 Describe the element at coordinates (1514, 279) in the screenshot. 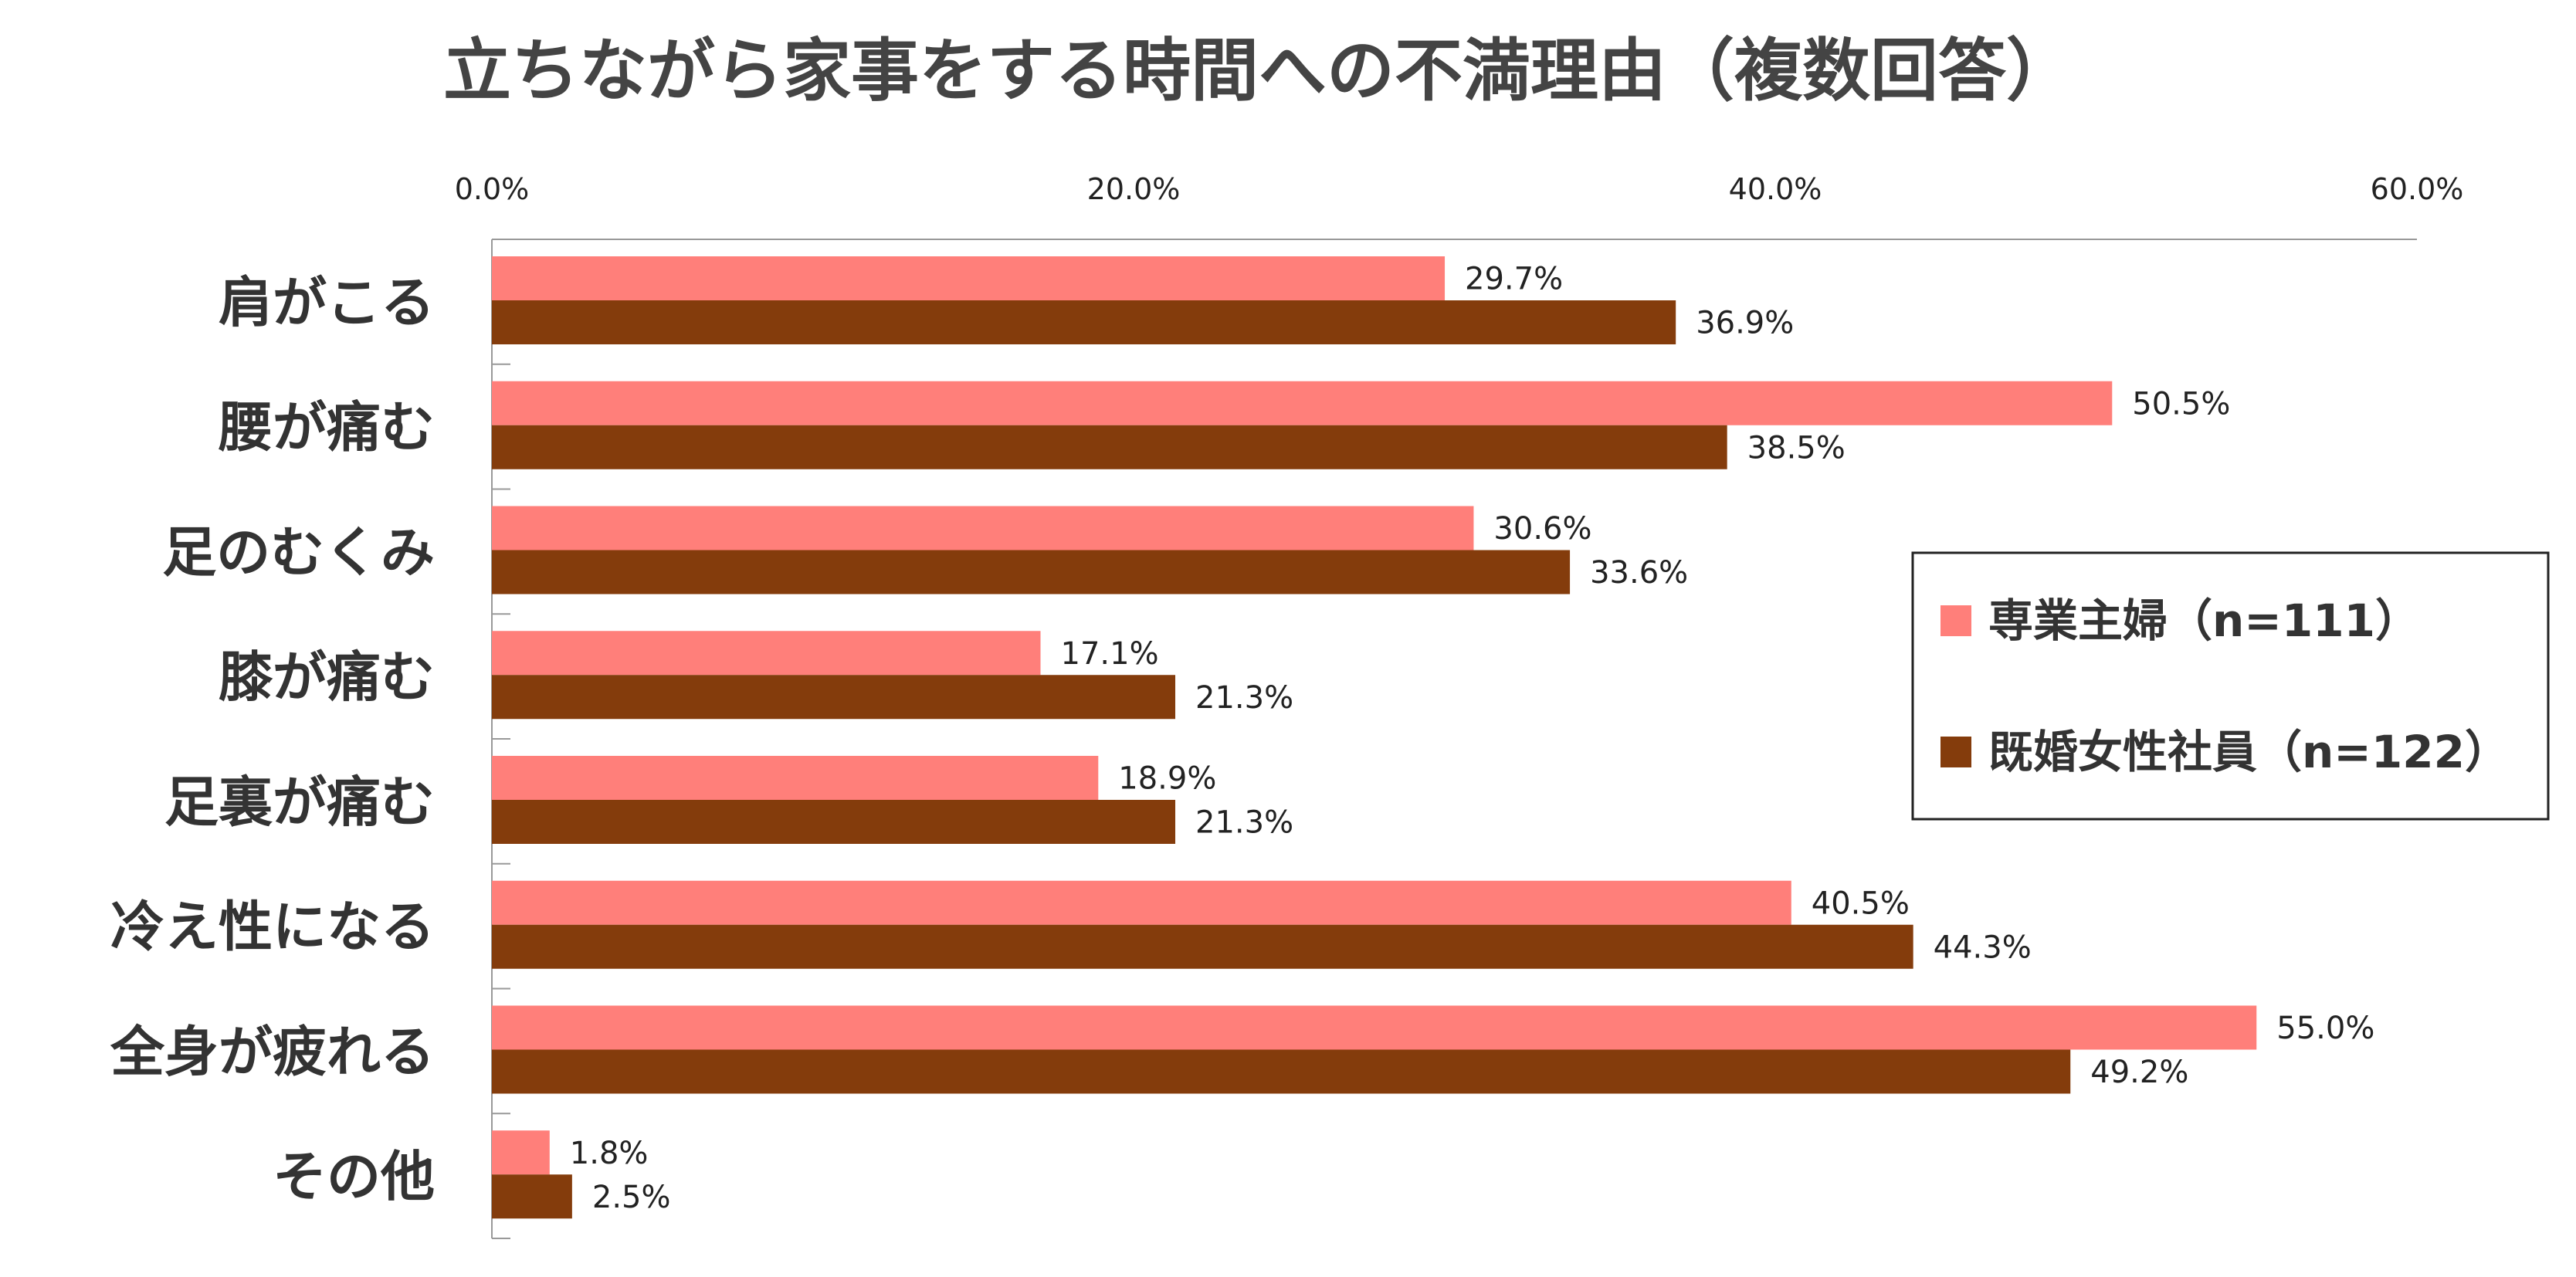

I see `data-label: 29.7%` at that location.